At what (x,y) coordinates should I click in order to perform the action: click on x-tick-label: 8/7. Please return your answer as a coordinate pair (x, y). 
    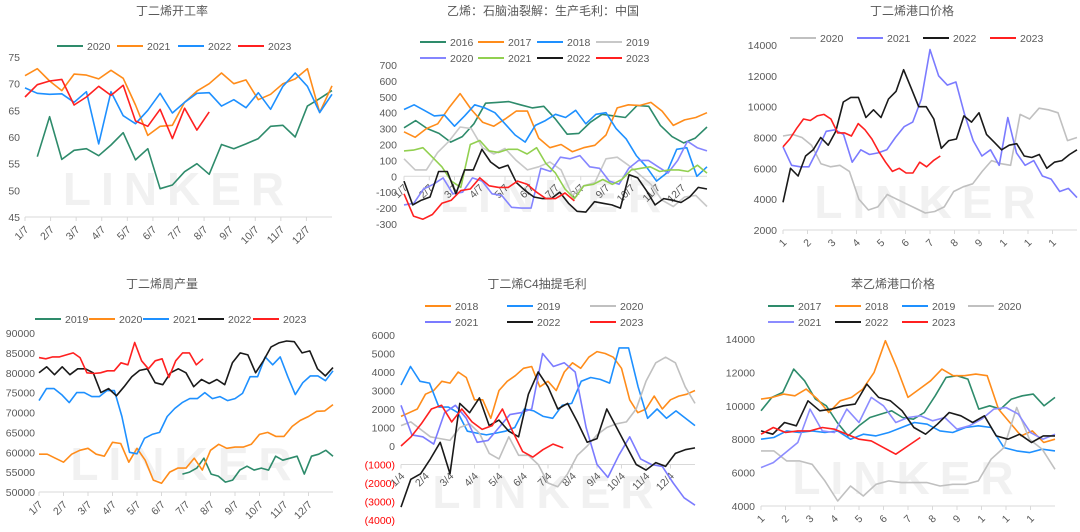
    Looking at the image, I should click on (201, 233).